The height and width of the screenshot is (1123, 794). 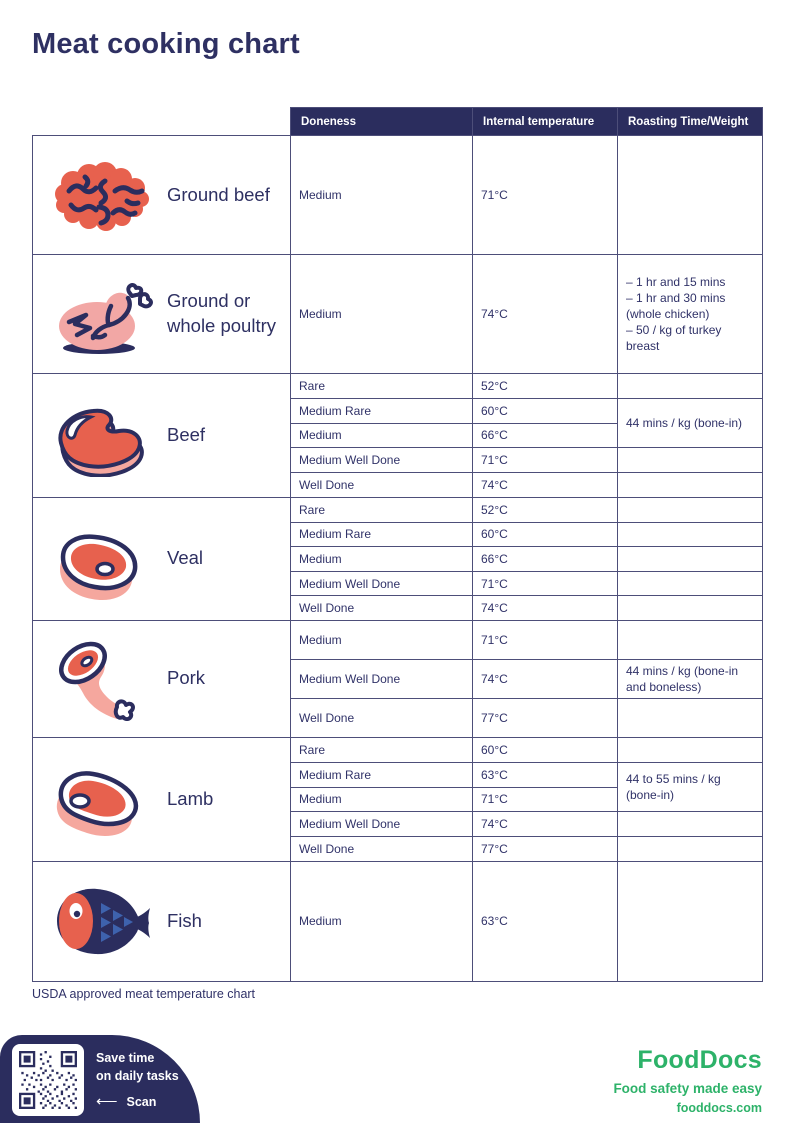 I want to click on temp-cell: 63°C, so click(x=545, y=921).